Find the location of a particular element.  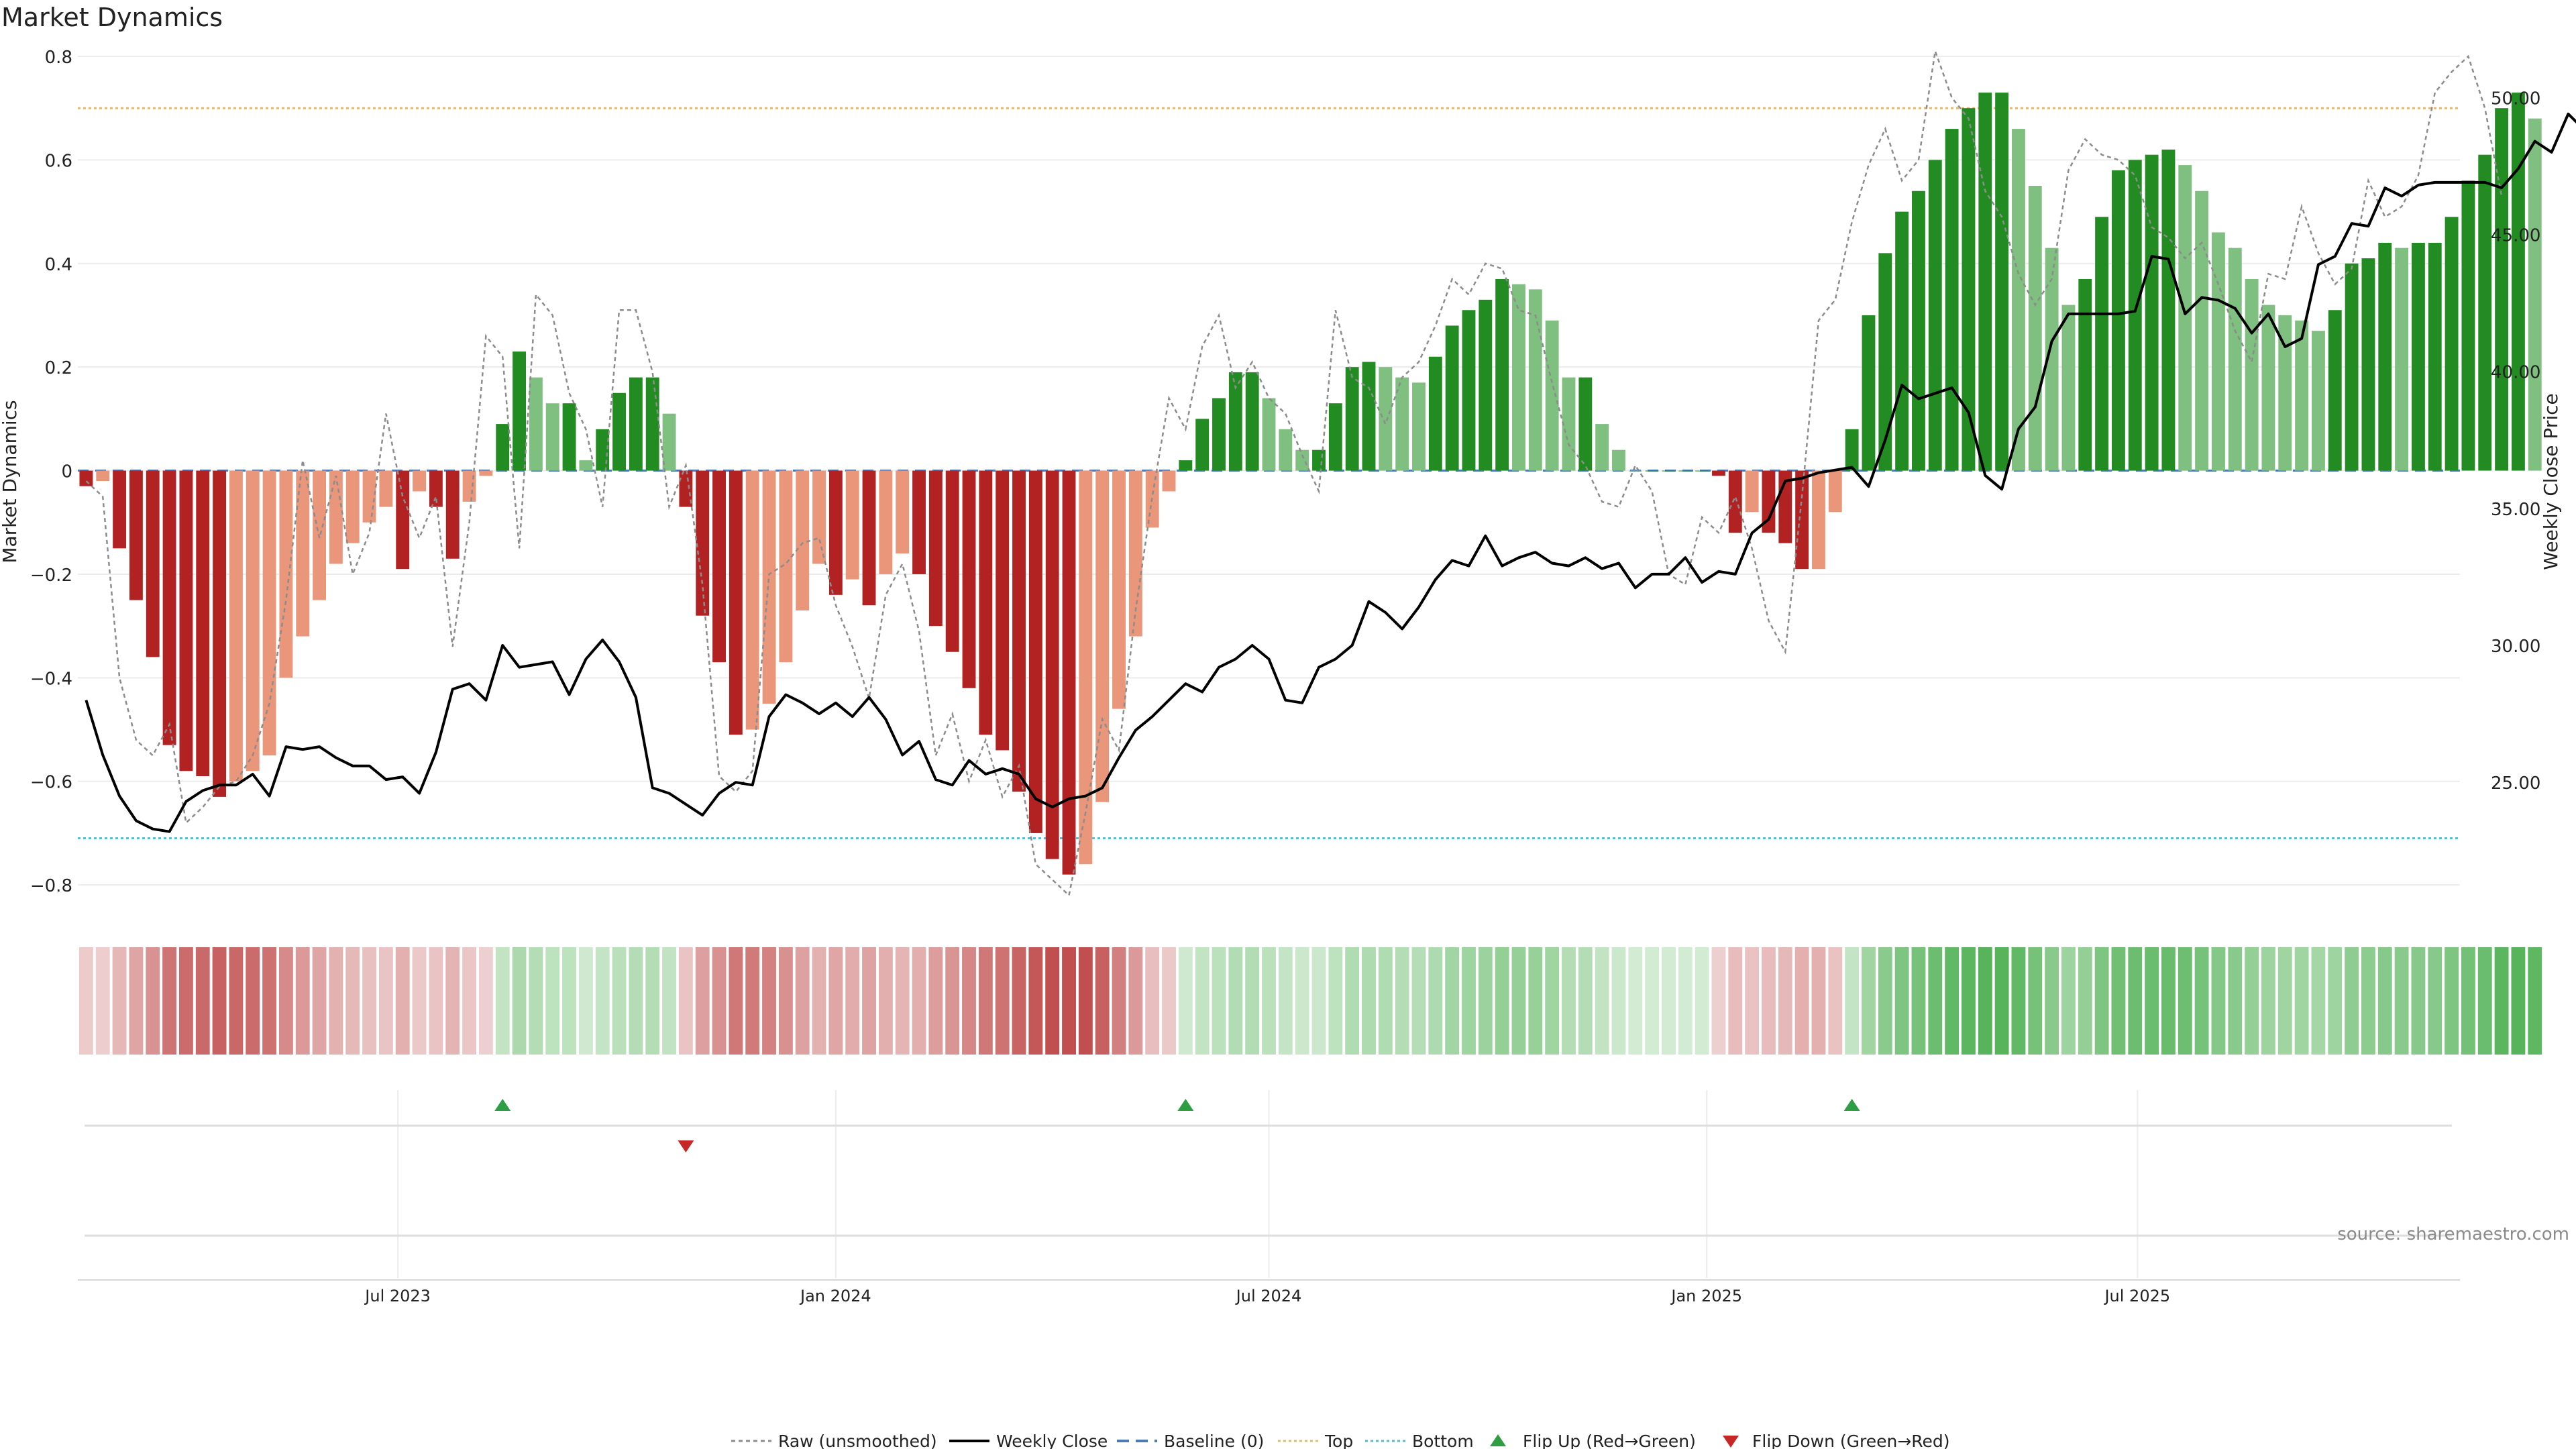

y-tick-label: −0.4 is located at coordinates (51, 679).